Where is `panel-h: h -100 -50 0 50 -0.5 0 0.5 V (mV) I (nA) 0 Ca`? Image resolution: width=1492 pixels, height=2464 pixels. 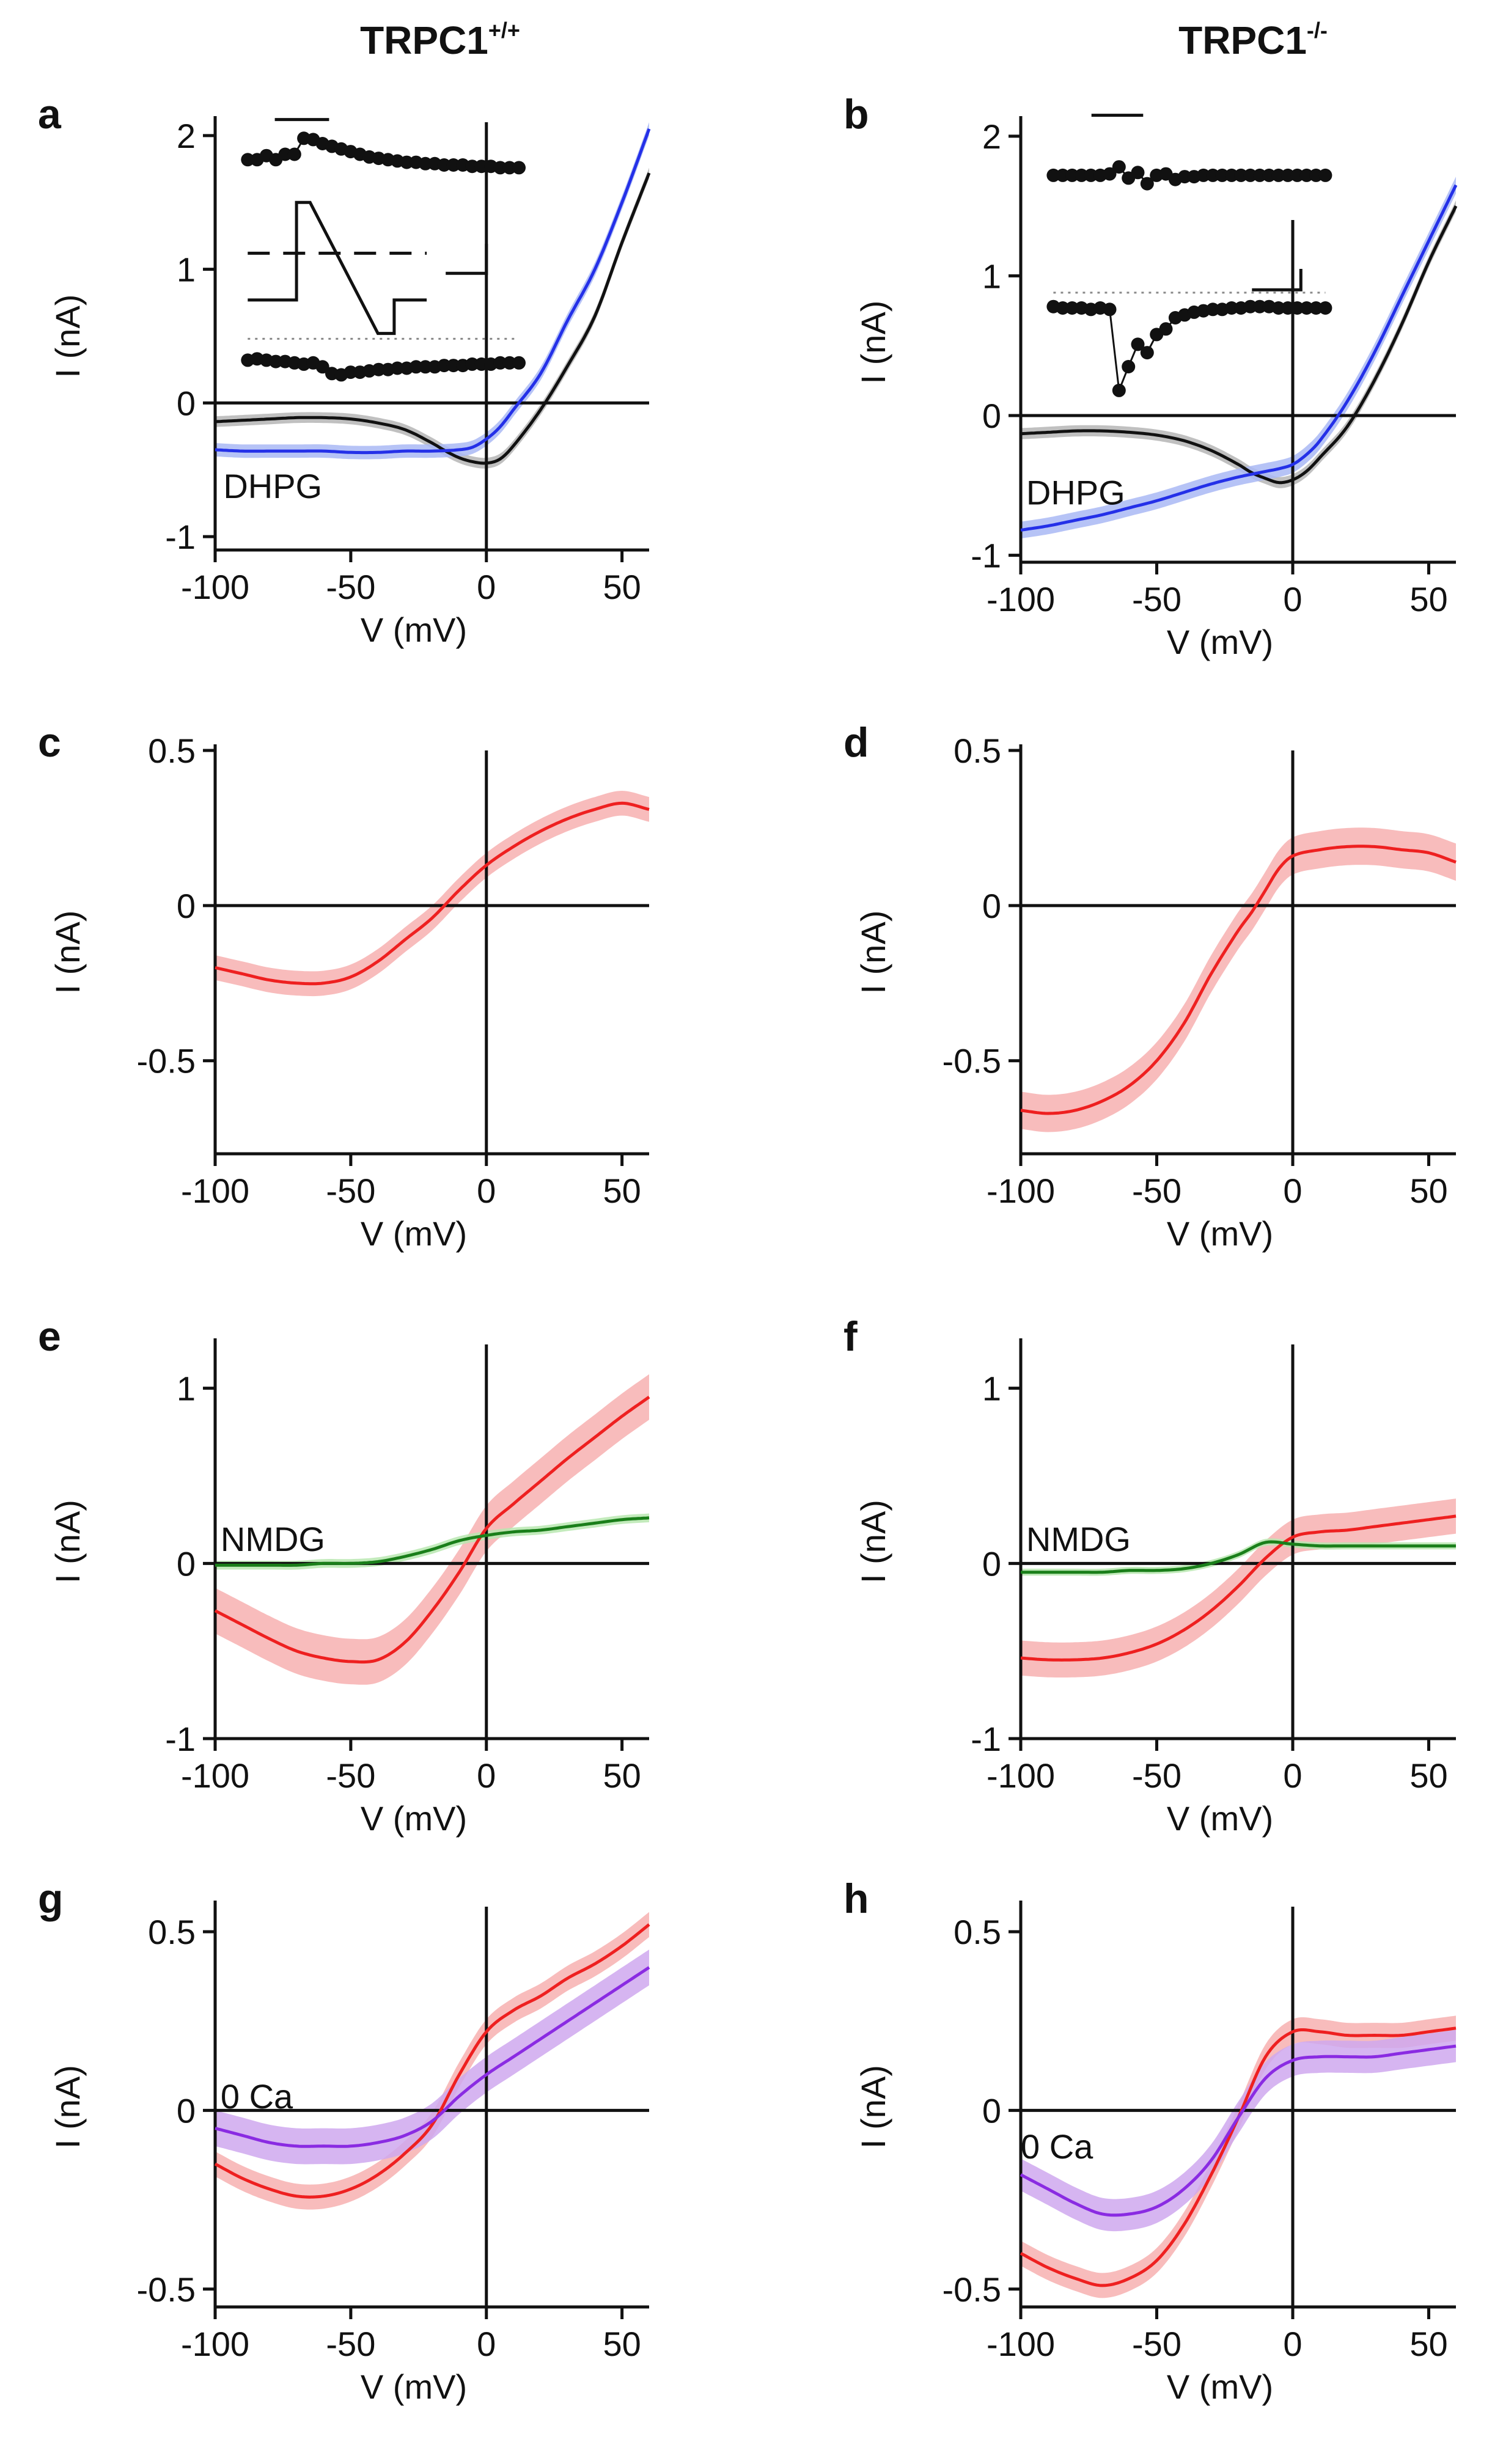
panel-h: h -100 -50 0 50 -0.5 0 0.5 V (mV) I (nA) 0 Ca is located at coordinates (1150, 2141).